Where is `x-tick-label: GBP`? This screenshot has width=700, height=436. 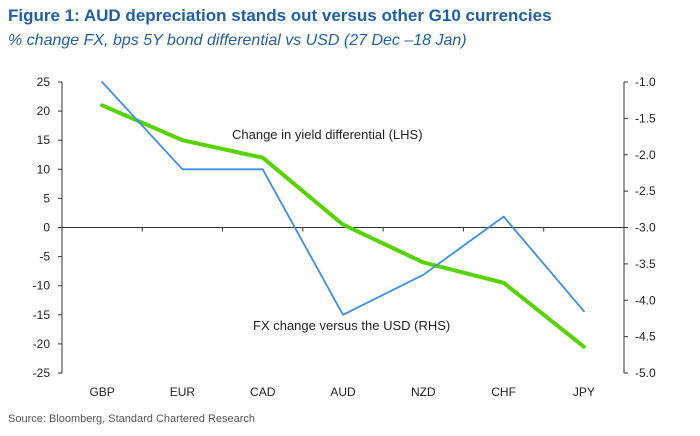
x-tick-label: GBP is located at coordinates (101, 392).